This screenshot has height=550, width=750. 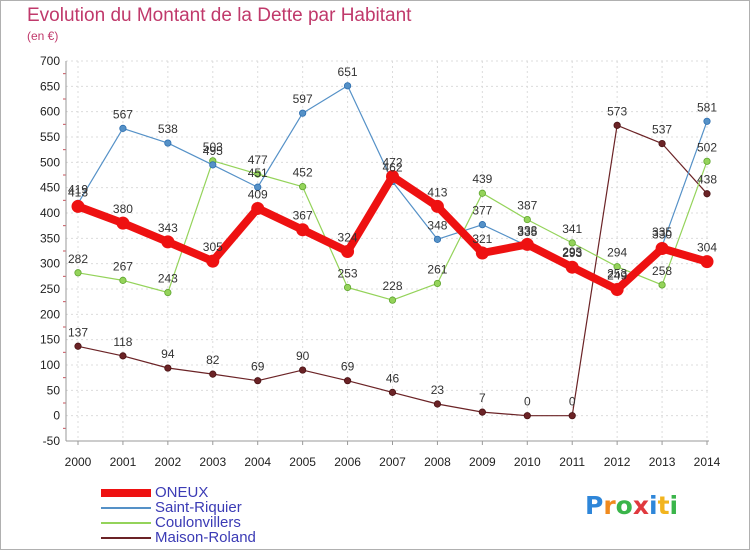 I want to click on x-tick-label: 2009, so click(x=482, y=462).